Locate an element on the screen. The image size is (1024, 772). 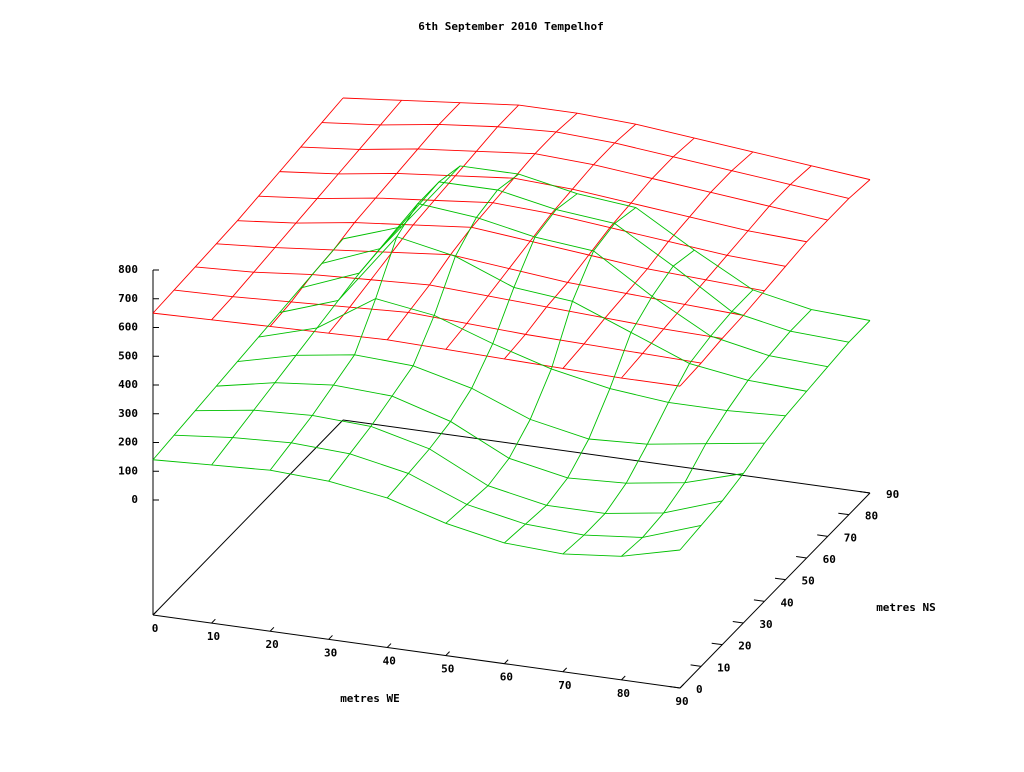
chart-title: 6th September 2010 Tempelhof is located at coordinates (510, 26).